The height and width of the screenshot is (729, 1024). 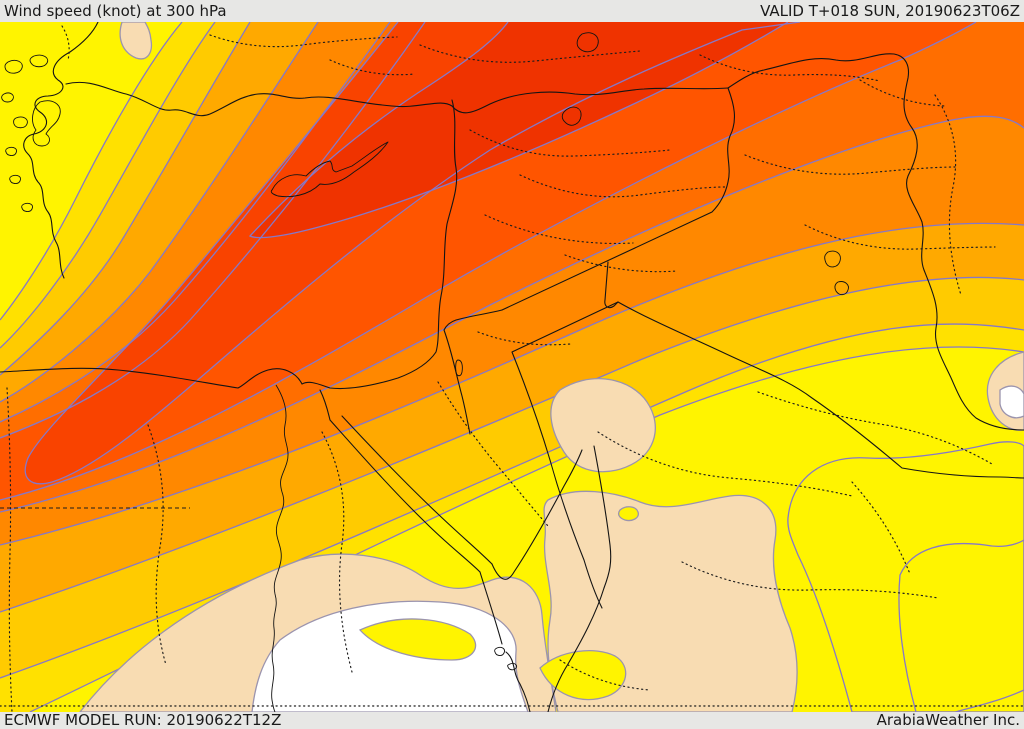 What do you see at coordinates (628, 514) in the screenshot?
I see `pocket-yellow-dot` at bounding box center [628, 514].